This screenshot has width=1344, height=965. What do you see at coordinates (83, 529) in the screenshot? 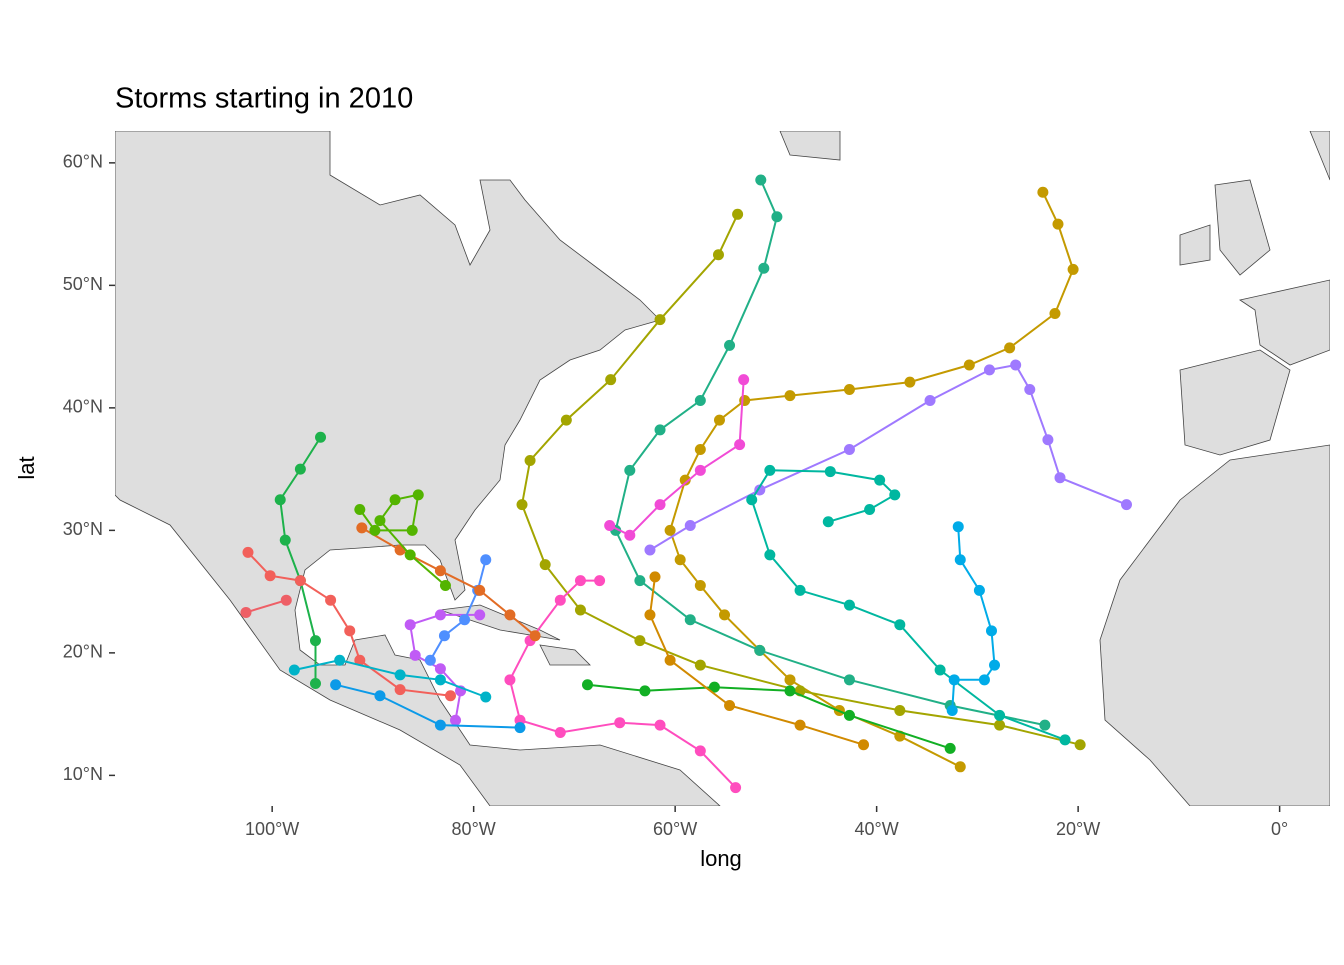
I see `y-tick-label: 30°N` at bounding box center [83, 529].